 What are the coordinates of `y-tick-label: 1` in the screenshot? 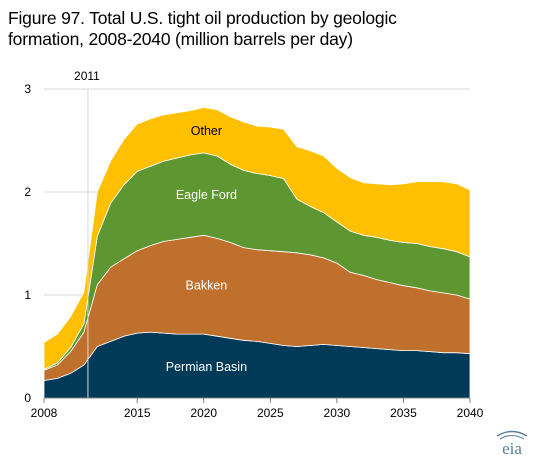 It's located at (27, 295).